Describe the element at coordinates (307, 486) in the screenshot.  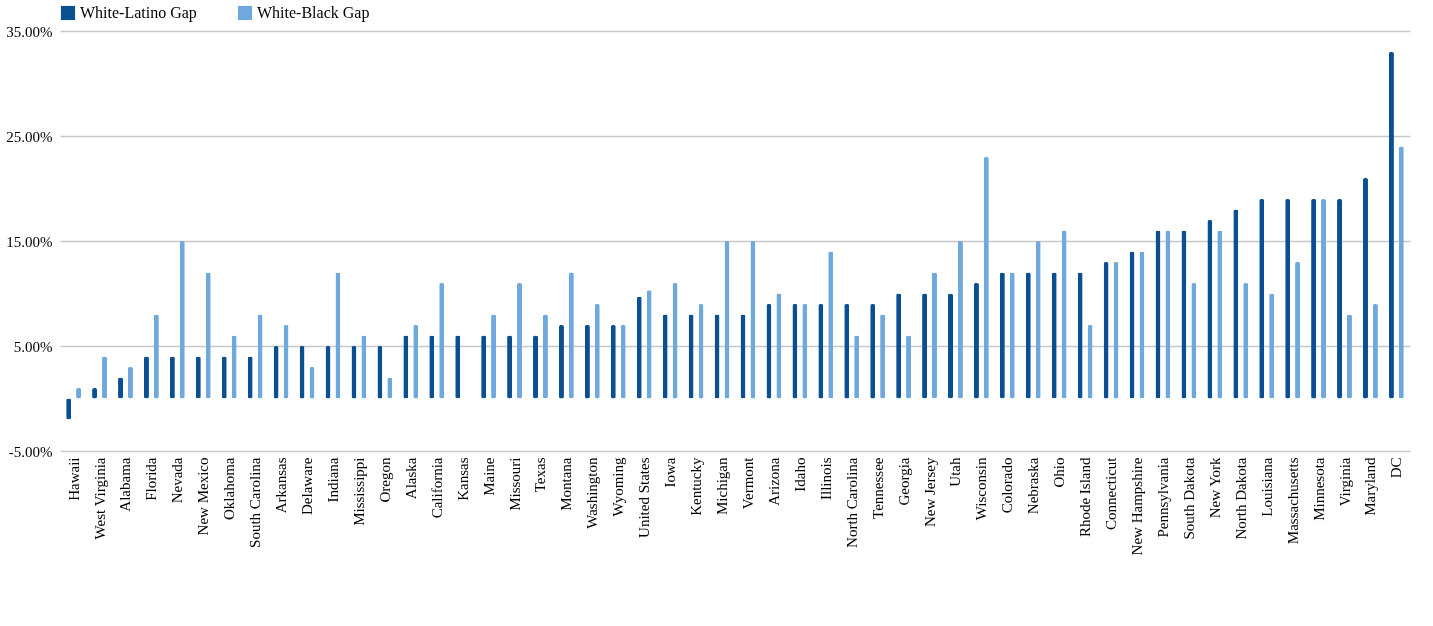
I see `x-tick-label: Delaware` at that location.